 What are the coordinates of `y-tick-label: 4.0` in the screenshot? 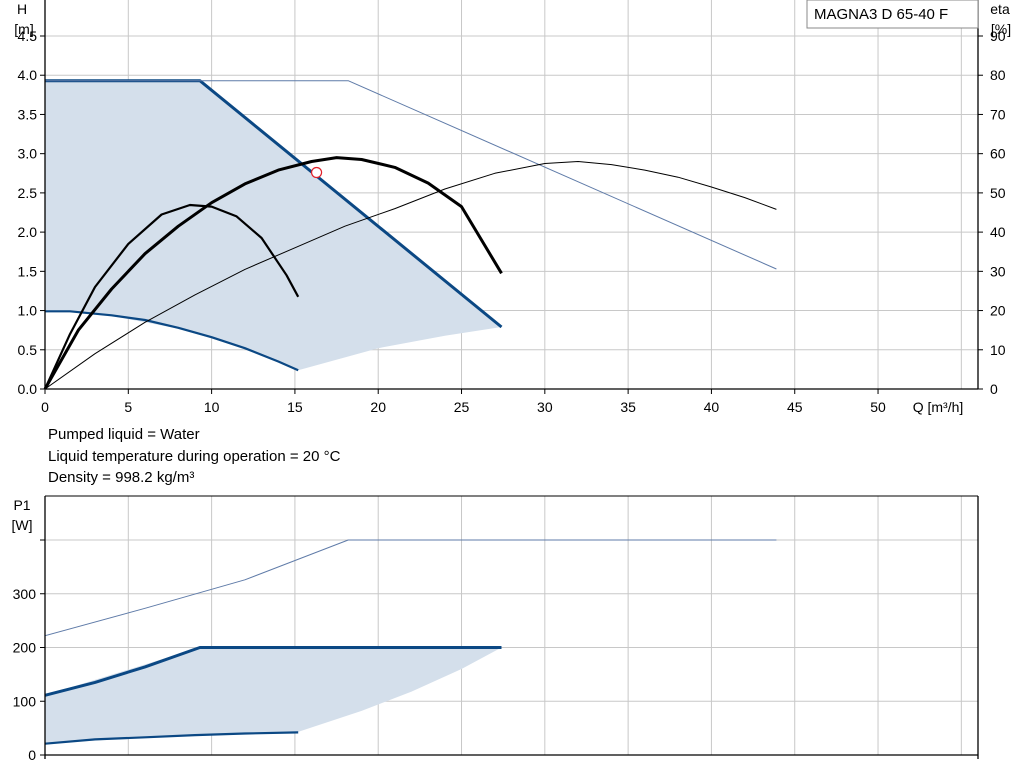 It's located at (28, 75).